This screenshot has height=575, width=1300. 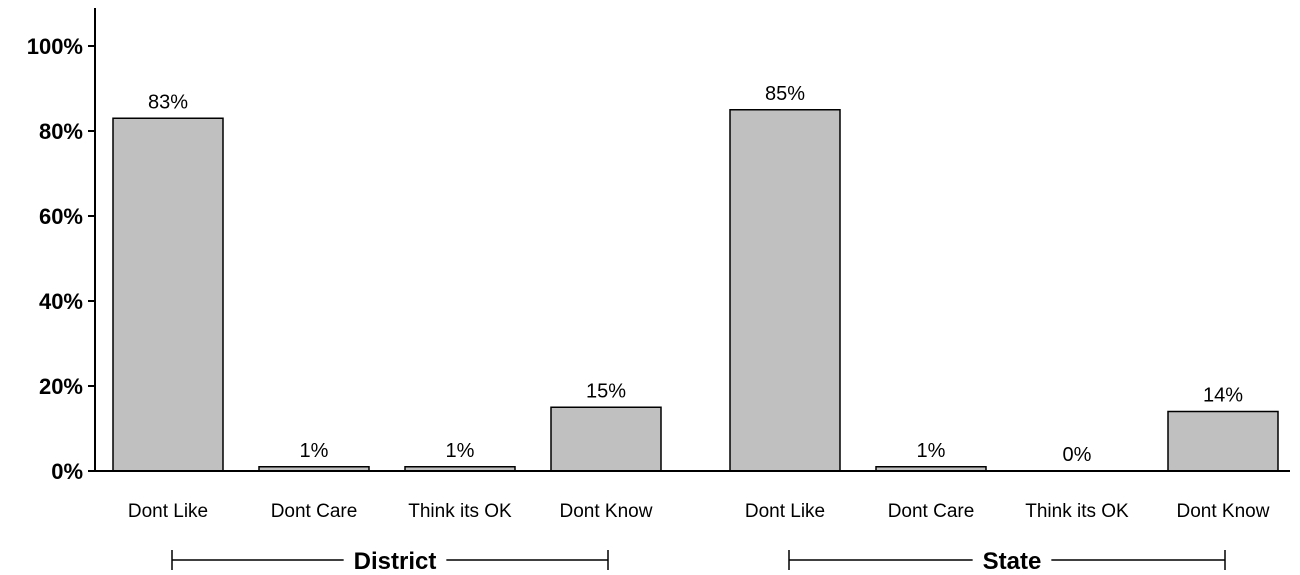 I want to click on y-tick-label: 100%, so click(x=55, y=46).